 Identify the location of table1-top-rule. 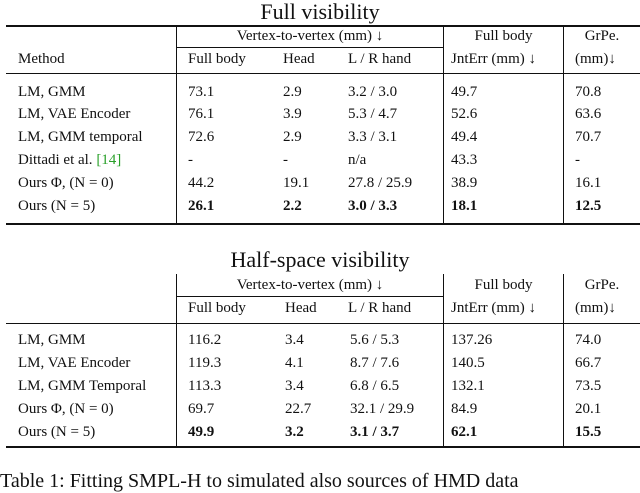
(323, 26).